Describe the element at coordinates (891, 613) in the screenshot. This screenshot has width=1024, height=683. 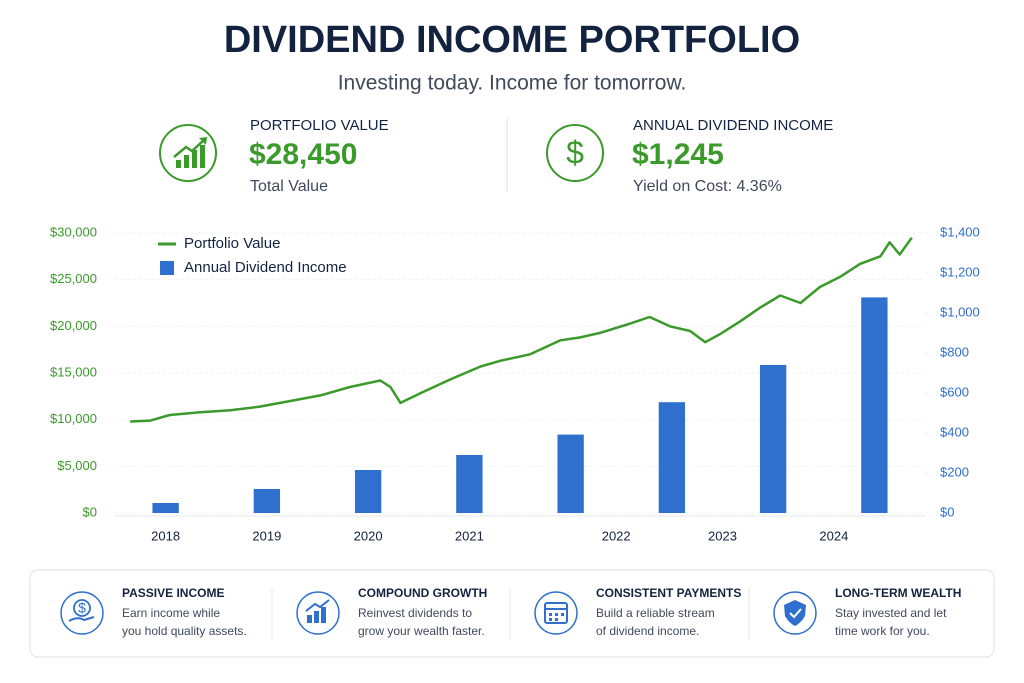
I see `feature-text: Stay invested and let` at that location.